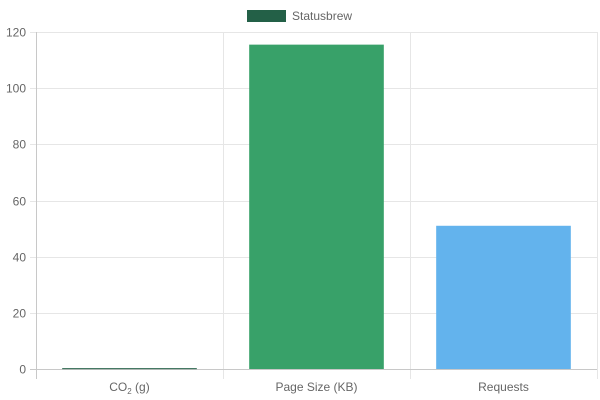  What do you see at coordinates (20, 145) in the screenshot?
I see `y-tick-label: 80` at bounding box center [20, 145].